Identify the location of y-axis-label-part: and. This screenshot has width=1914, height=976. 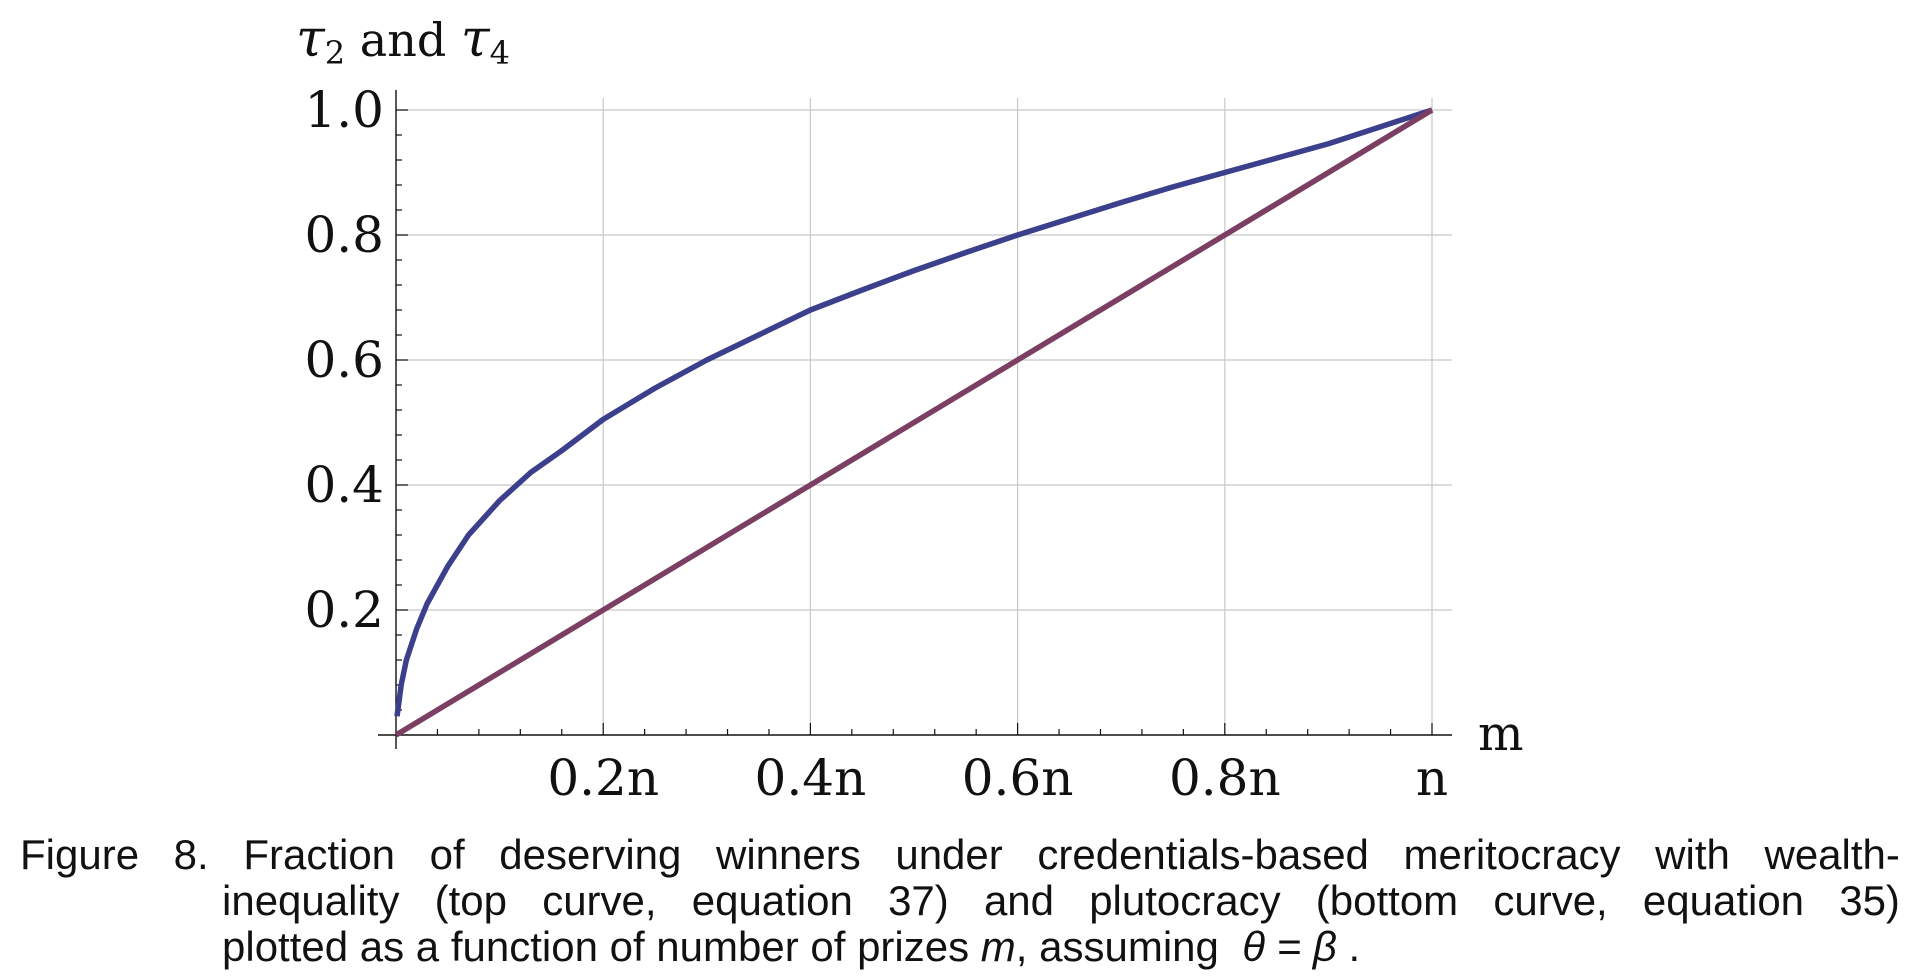
(403, 40).